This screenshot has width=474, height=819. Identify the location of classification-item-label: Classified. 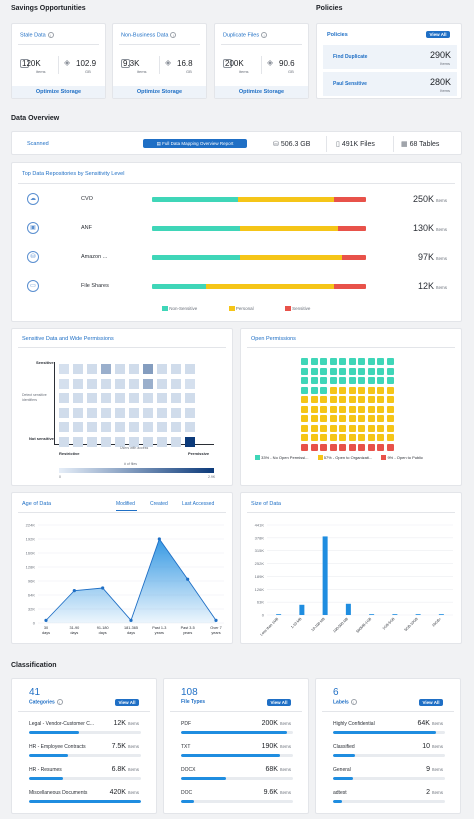
(344, 747).